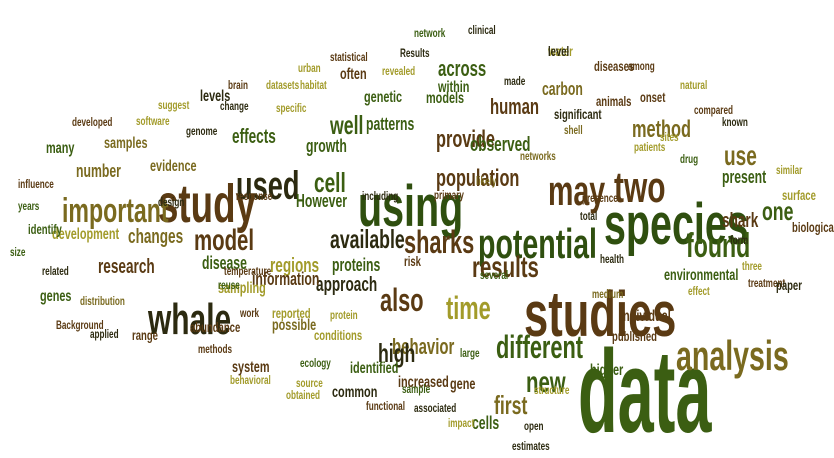  Describe the element at coordinates (589, 216) in the screenshot. I see `word-total: total` at that location.